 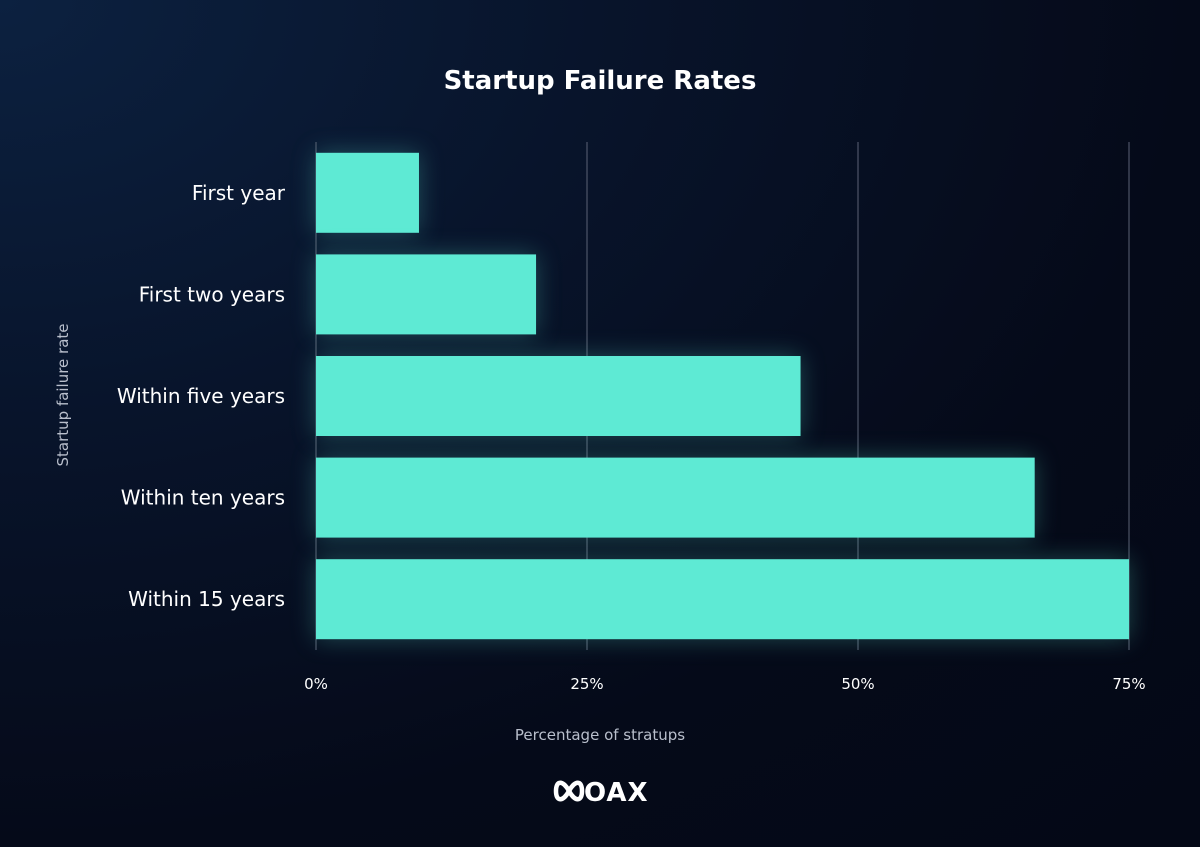 I want to click on category-label: Within ten years, so click(x=203, y=498).